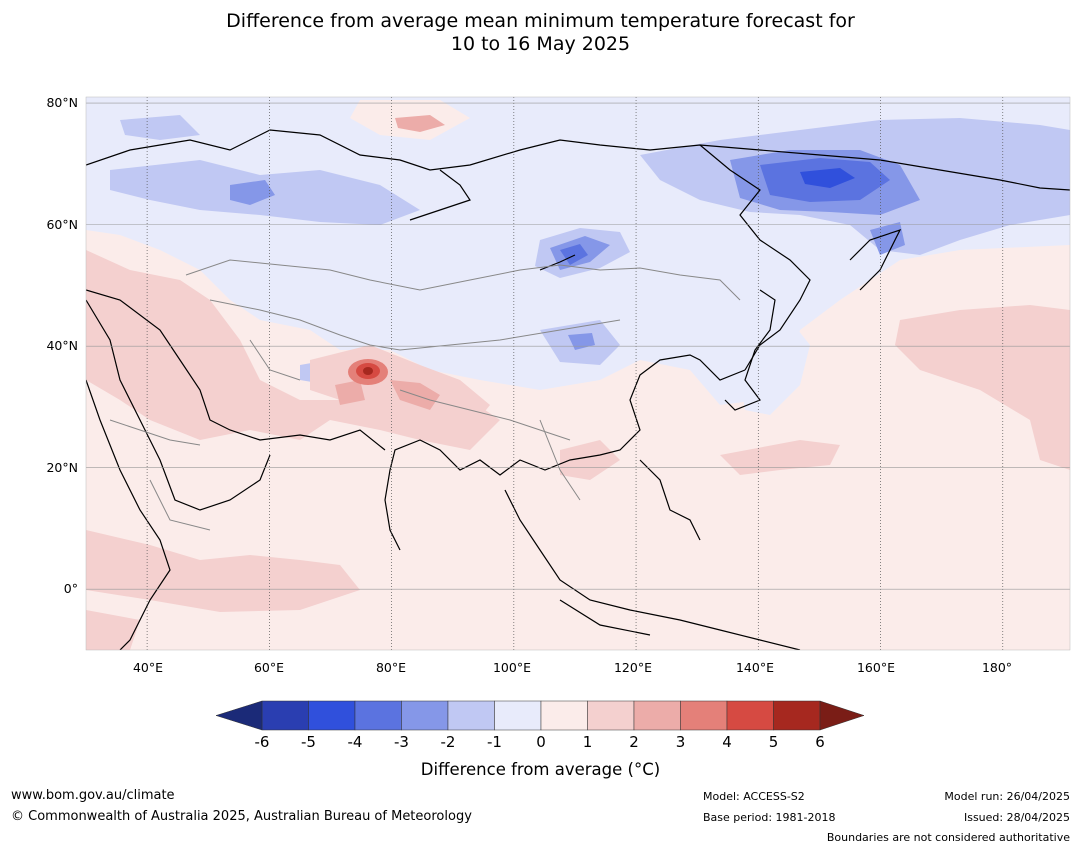  I want to click on cool-core-west-siberia, so click(252, 192).